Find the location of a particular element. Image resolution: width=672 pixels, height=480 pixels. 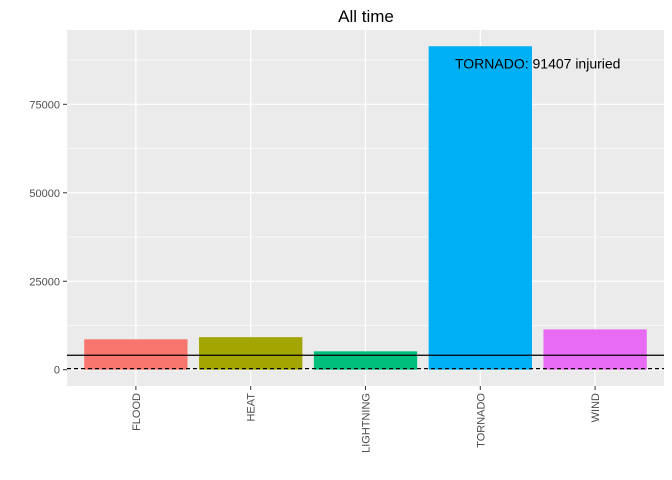

y-axis: 0 25000 50000 75000 is located at coordinates (48, 238).